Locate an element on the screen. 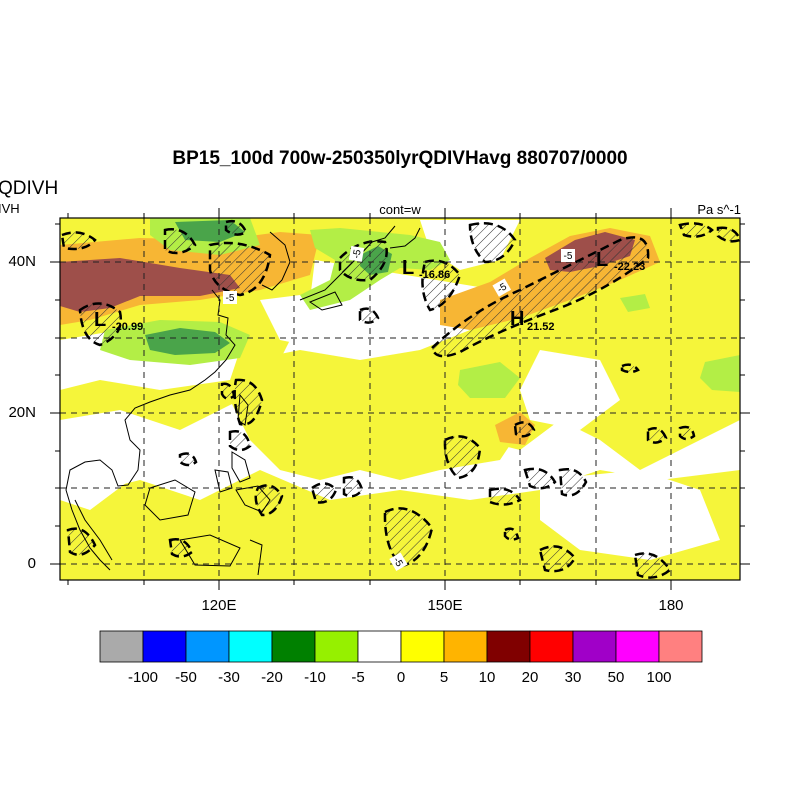 This screenshot has width=800, height=800. colorbar-label: 0 is located at coordinates (401, 677).